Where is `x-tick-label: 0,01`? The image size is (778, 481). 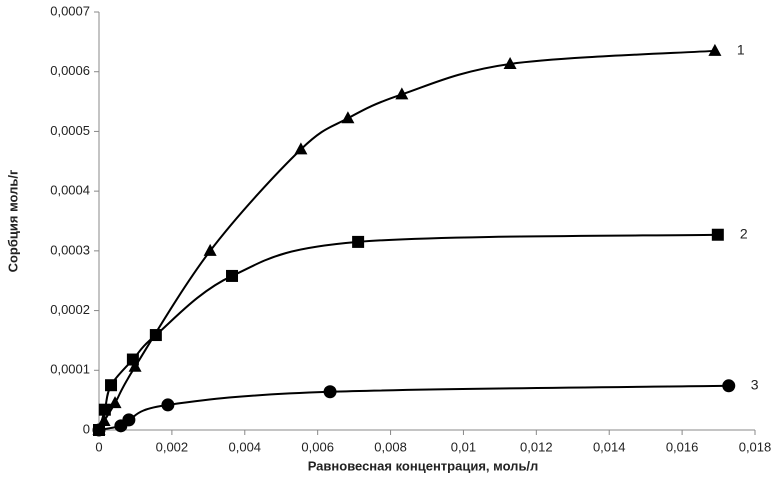
x-tick-label: 0,01 is located at coordinates (463, 446).